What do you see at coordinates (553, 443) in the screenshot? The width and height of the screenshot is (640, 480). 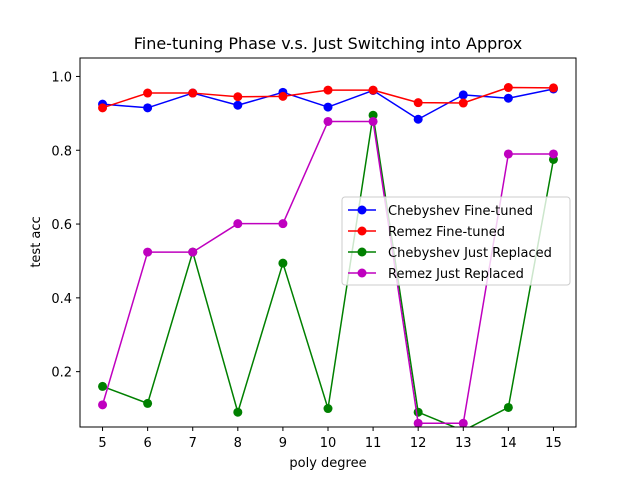 I see `x-tick-label: 15` at bounding box center [553, 443].